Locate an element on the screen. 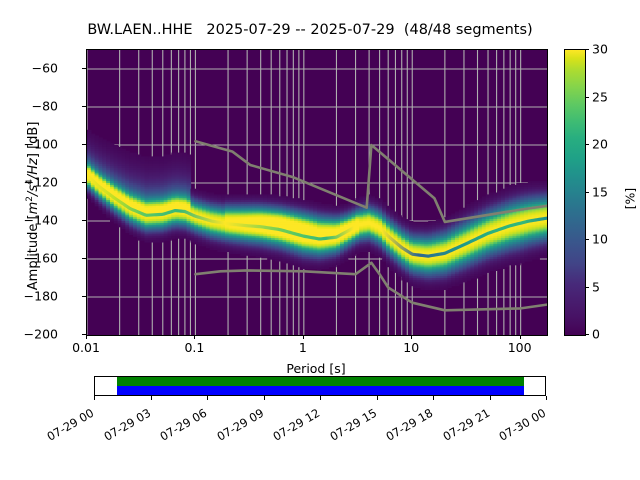  x-tick-label: 10 is located at coordinates (411, 347).